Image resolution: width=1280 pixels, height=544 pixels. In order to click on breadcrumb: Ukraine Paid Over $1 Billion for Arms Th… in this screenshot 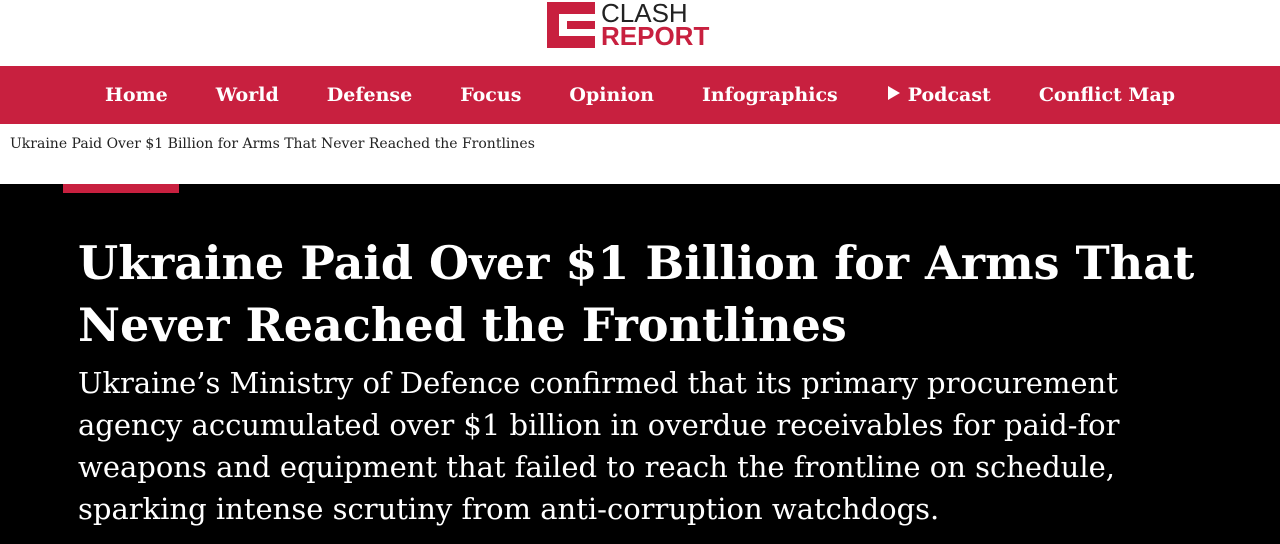, I will do `click(640, 154)`.